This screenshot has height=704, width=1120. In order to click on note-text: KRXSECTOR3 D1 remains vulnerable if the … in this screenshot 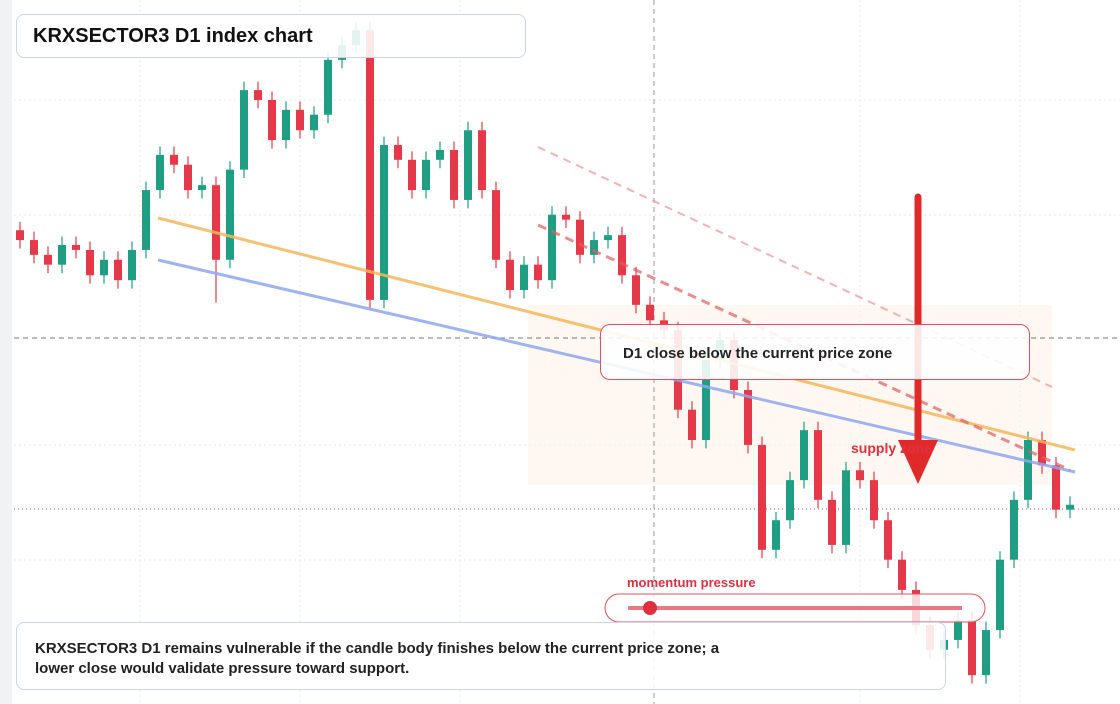, I will do `click(377, 658)`.